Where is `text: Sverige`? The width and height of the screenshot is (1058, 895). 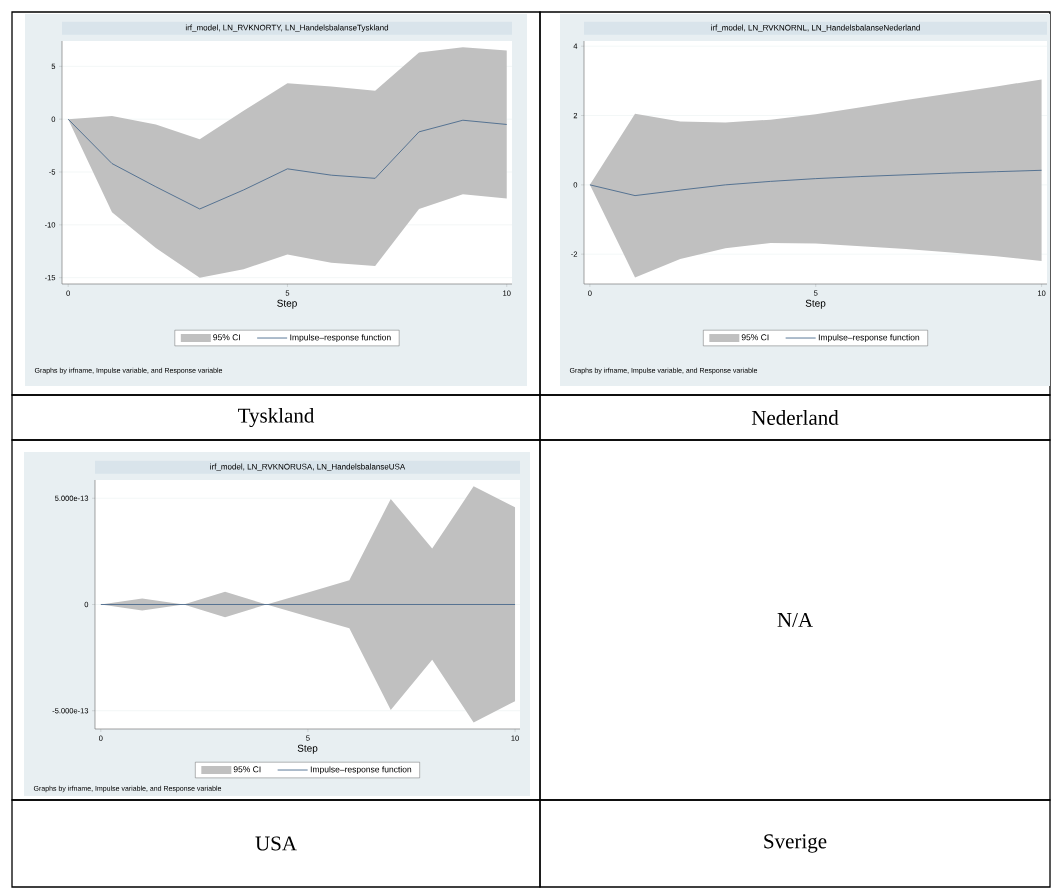
text: Sverige is located at coordinates (795, 843).